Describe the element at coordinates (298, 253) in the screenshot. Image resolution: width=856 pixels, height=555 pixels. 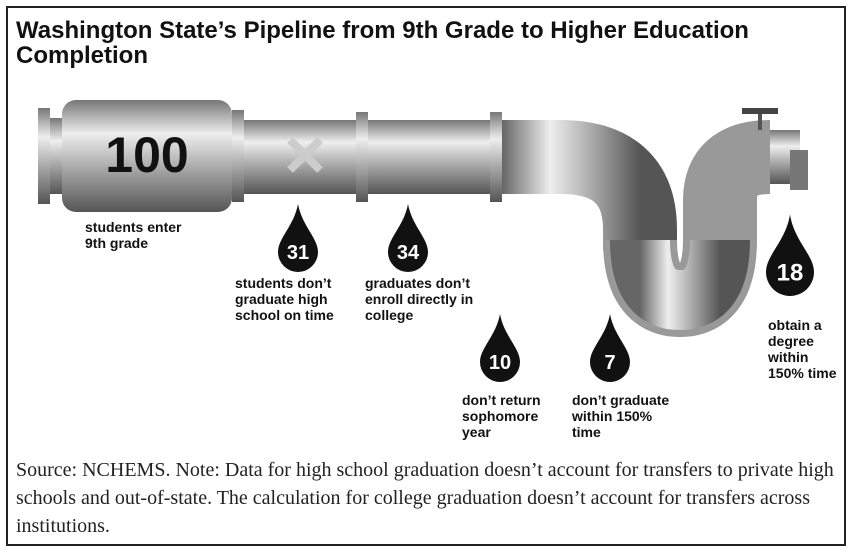
I see `drop-value: 31` at that location.